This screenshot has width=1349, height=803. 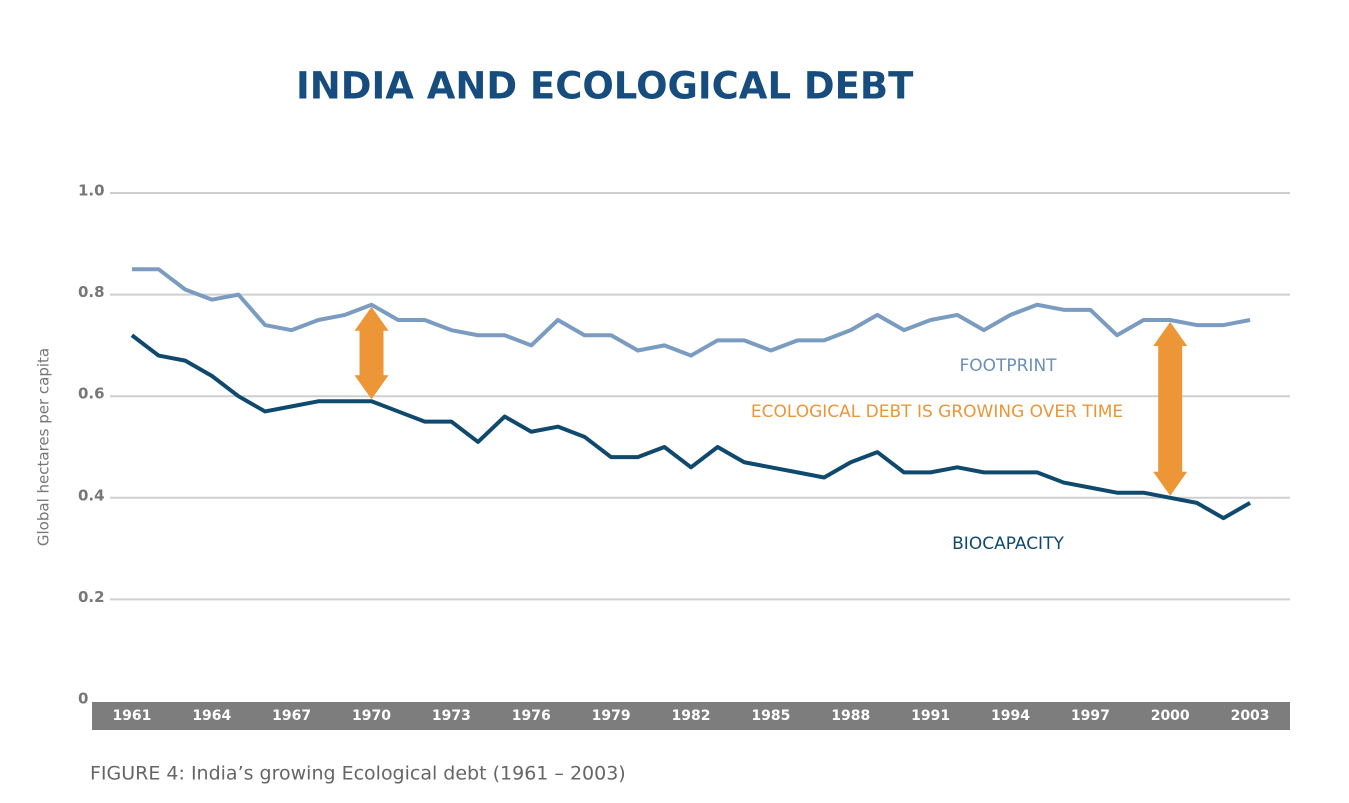 I want to click on x-tick-label: 1964, so click(x=211, y=716).